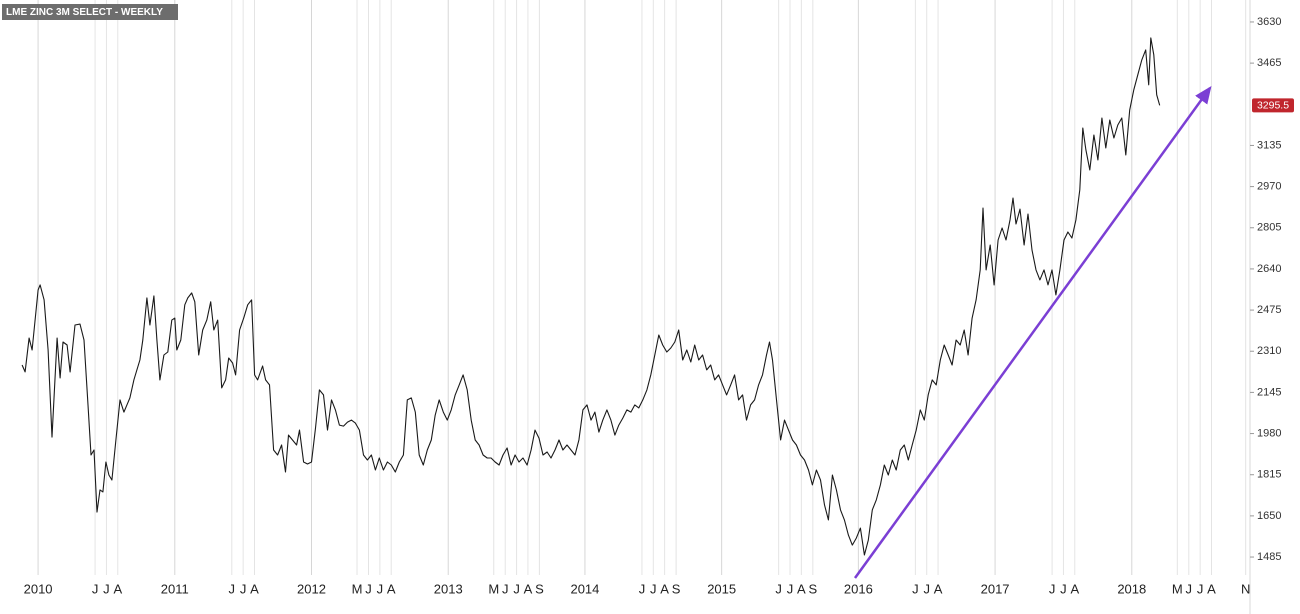 Image resolution: width=1300 pixels, height=614 pixels. What do you see at coordinates (1269, 475) in the screenshot?
I see `y-tick-label: 1815` at bounding box center [1269, 475].